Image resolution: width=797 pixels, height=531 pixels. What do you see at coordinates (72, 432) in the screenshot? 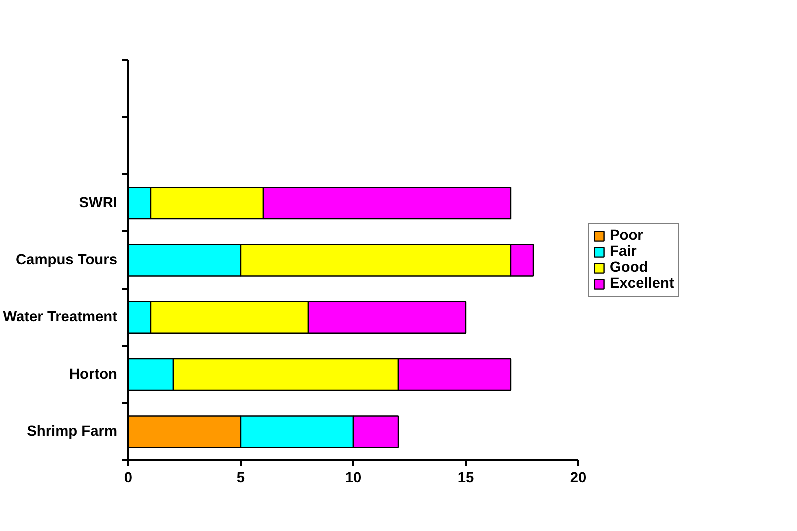
I see `y-tick-label: Shrimp Farm` at bounding box center [72, 432].